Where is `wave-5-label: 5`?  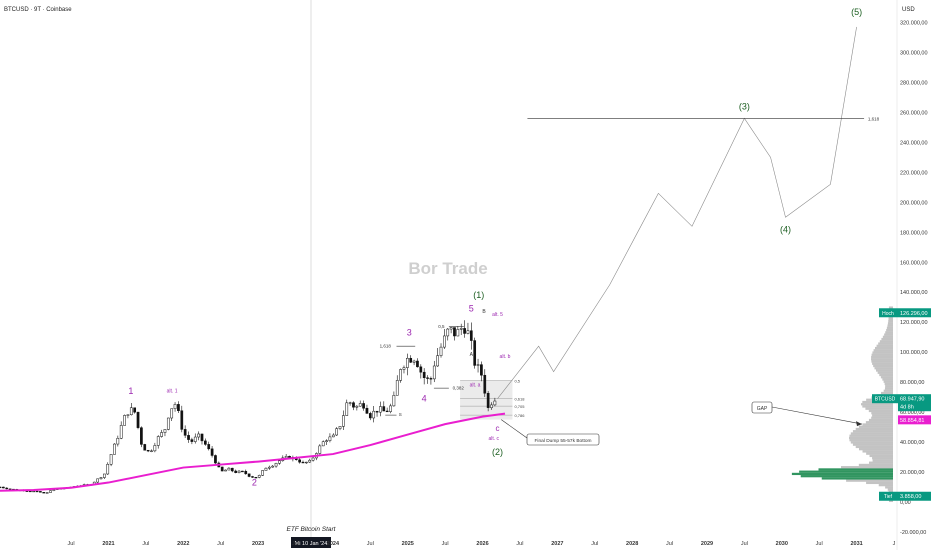 wave-5-label: 5 is located at coordinates (471, 309).